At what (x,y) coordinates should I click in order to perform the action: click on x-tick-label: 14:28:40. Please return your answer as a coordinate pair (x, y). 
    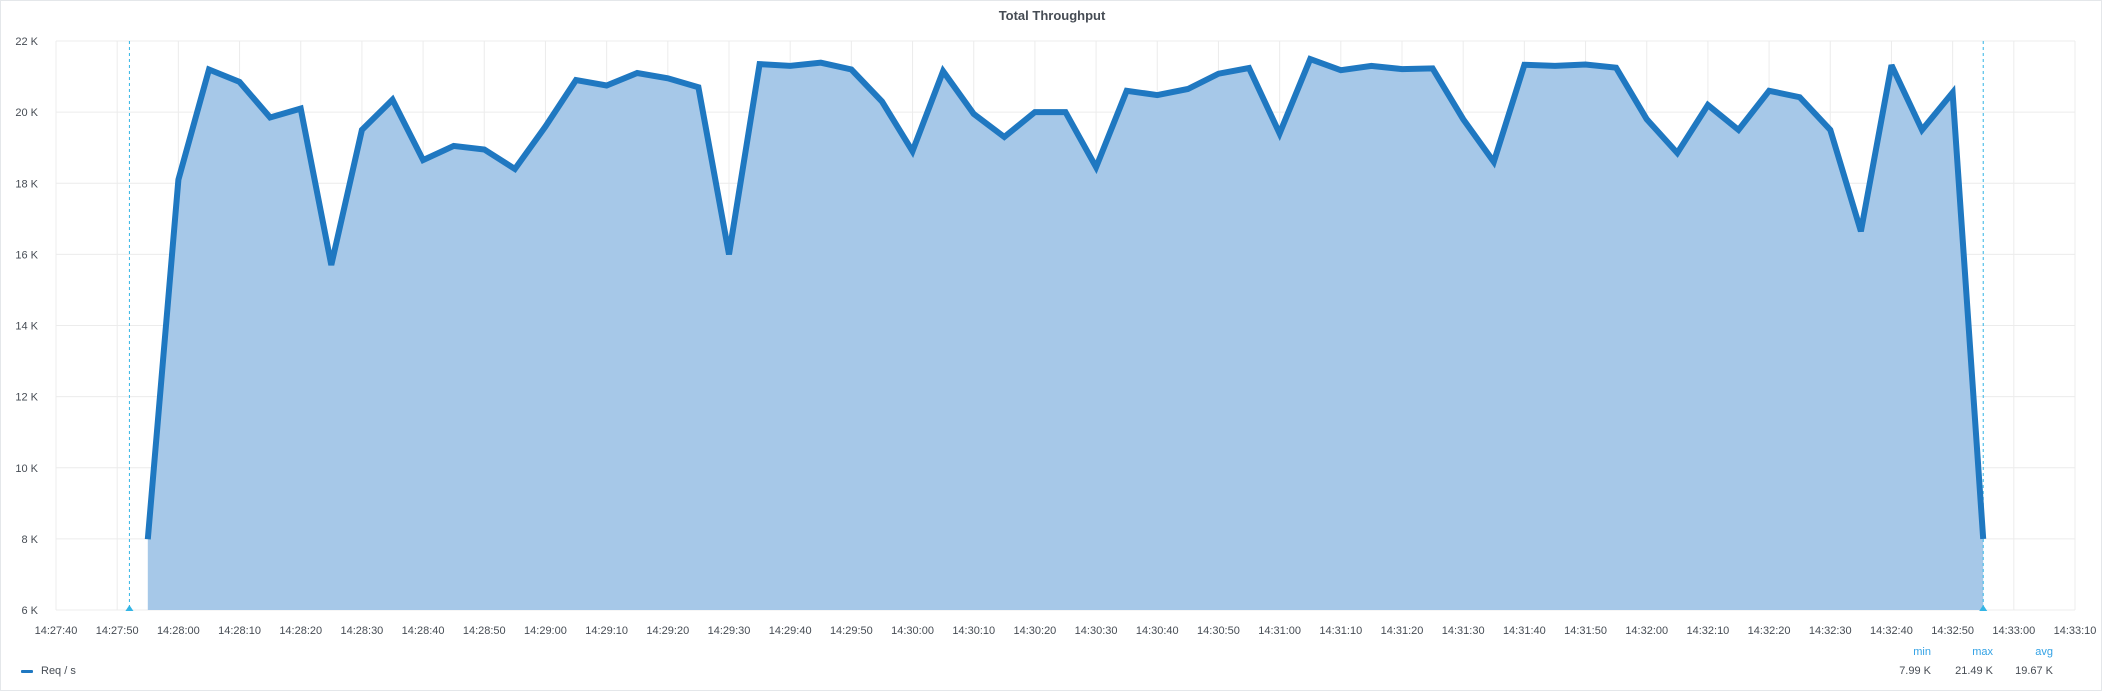
    Looking at the image, I should click on (423, 631).